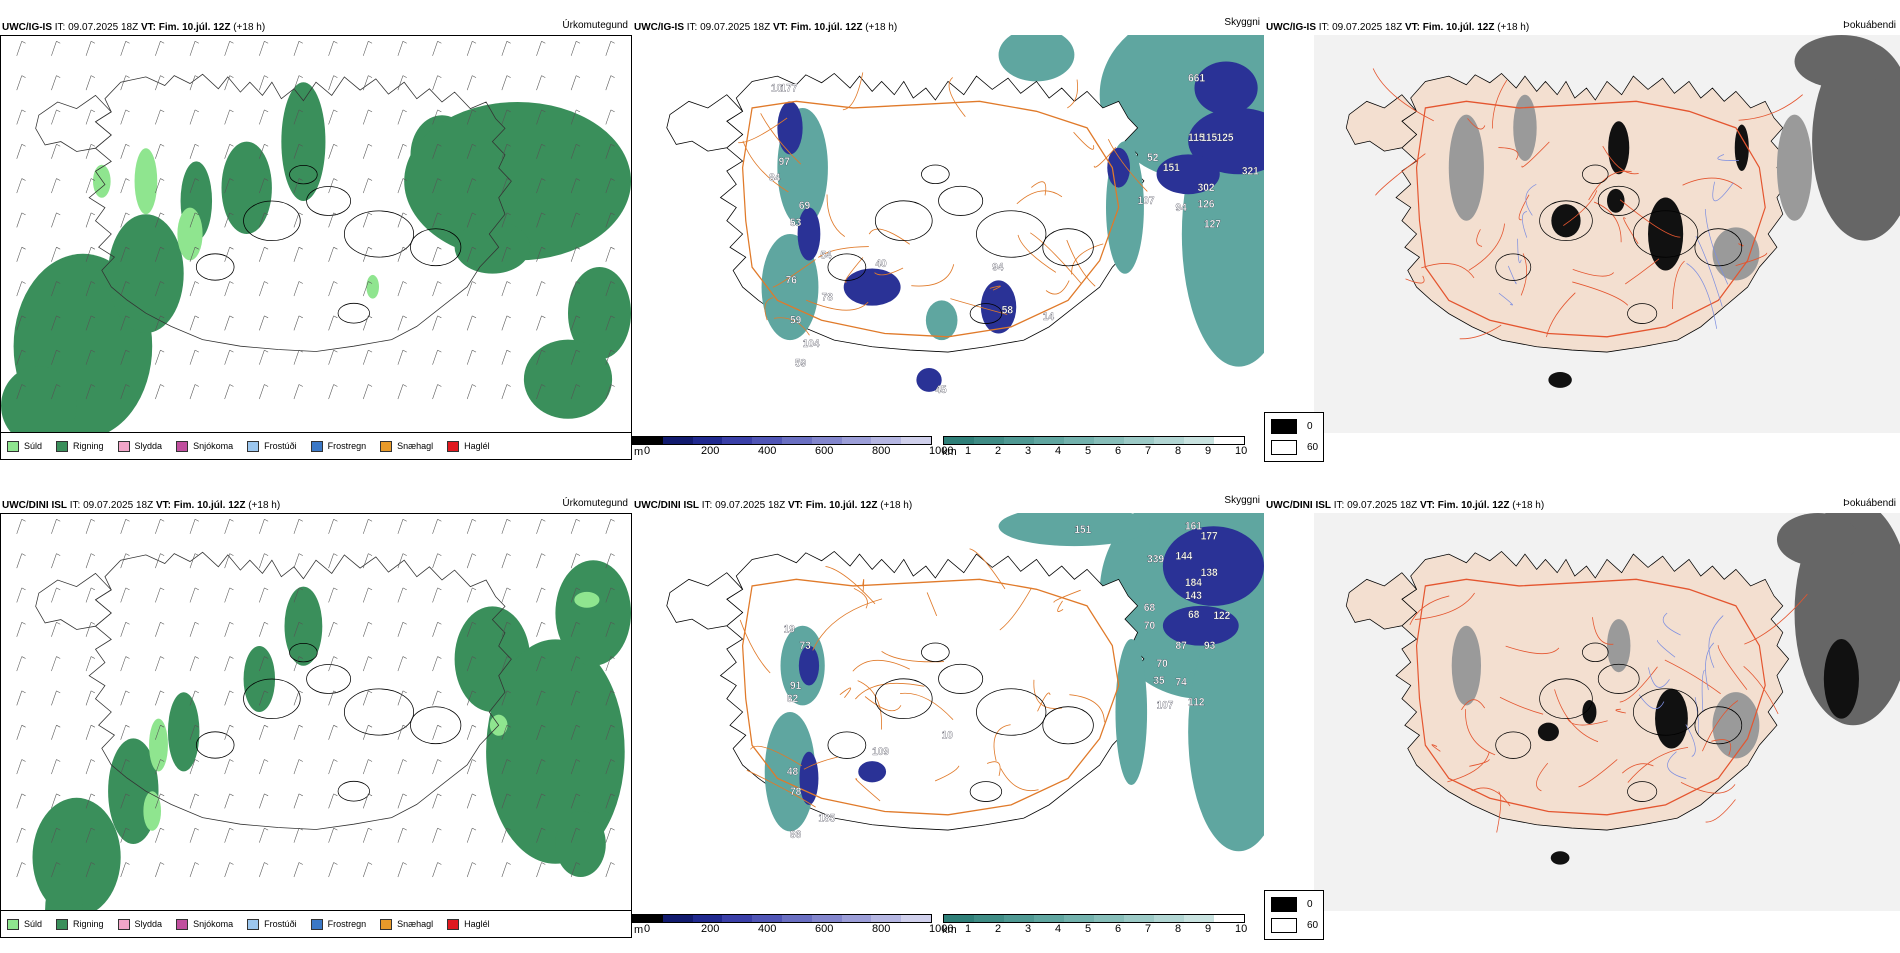 The width and height of the screenshot is (1900, 953). Describe the element at coordinates (1058, 929) in the screenshot. I see `colorbar-tick: 4` at that location.